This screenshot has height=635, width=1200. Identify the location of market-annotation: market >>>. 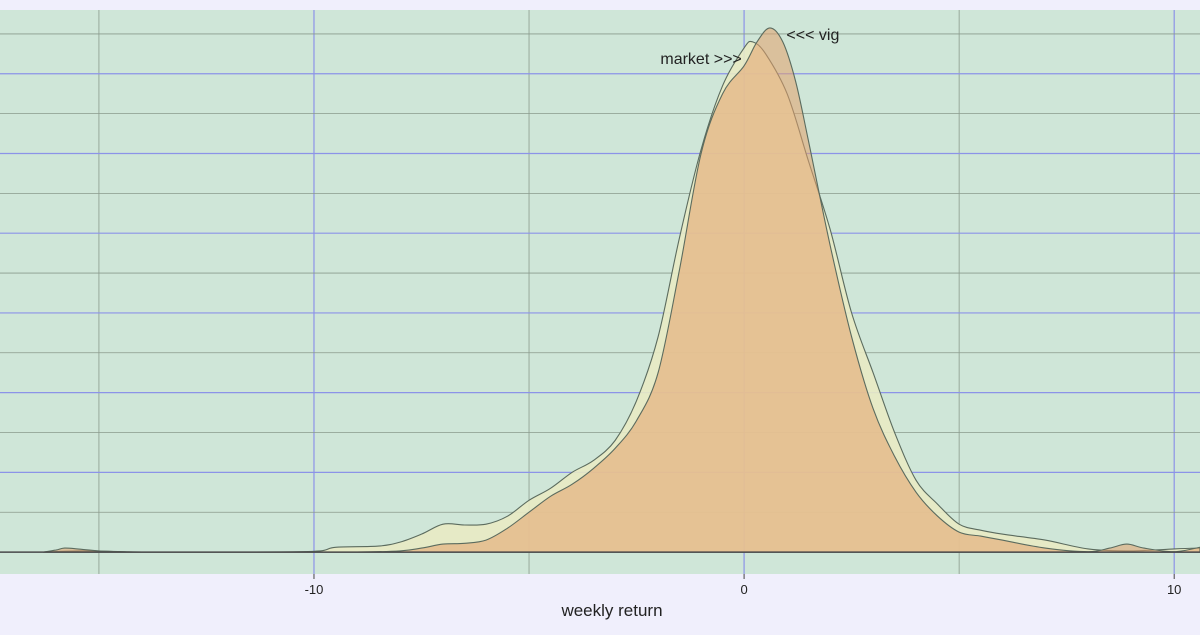
(700, 59).